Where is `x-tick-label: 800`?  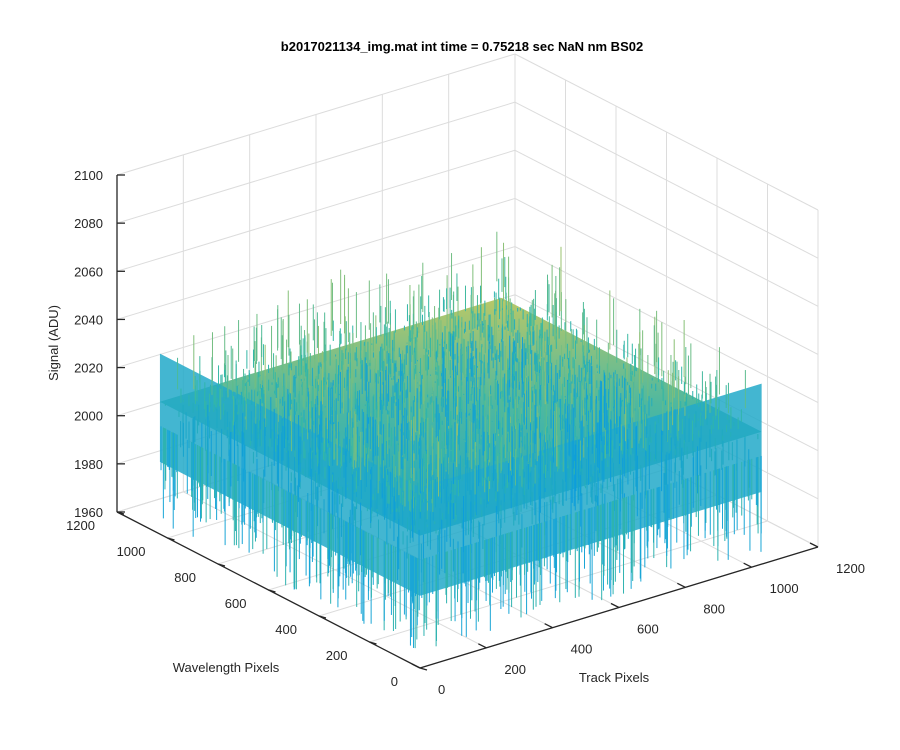 x-tick-label: 800 is located at coordinates (714, 608).